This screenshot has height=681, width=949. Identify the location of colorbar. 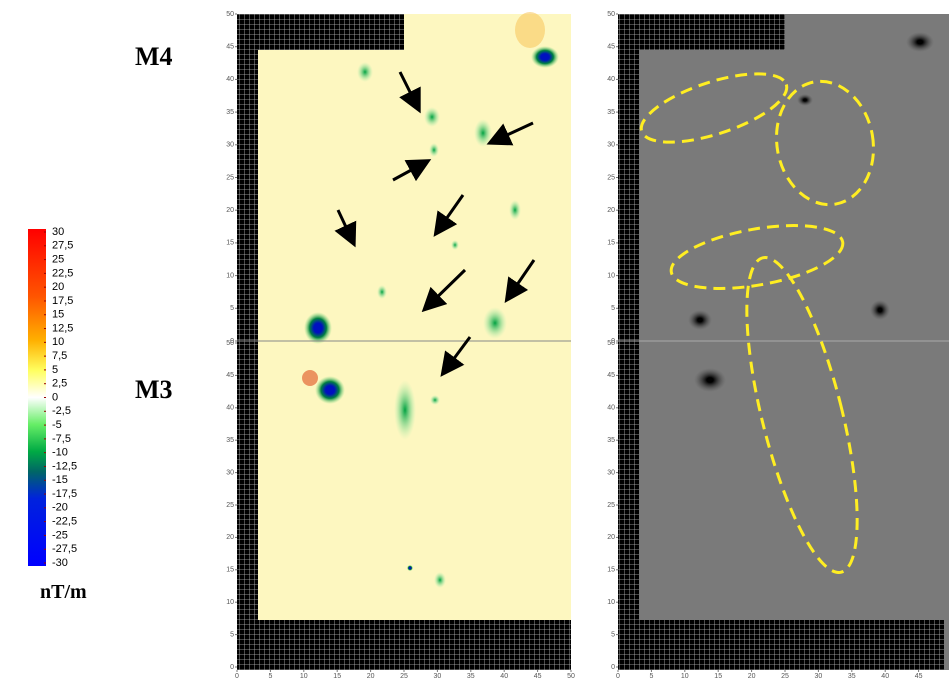
(37, 397).